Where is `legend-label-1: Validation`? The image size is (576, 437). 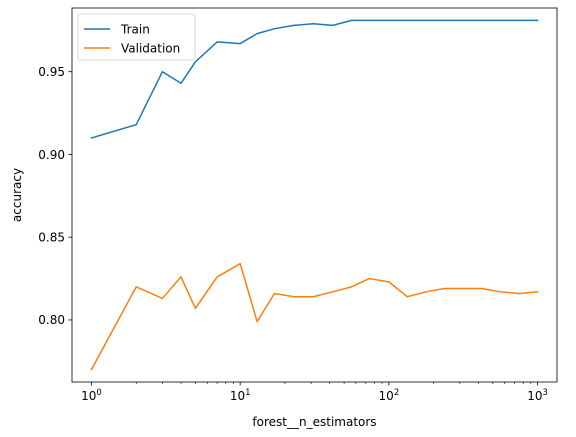
legend-label-1: Validation is located at coordinates (150, 48).